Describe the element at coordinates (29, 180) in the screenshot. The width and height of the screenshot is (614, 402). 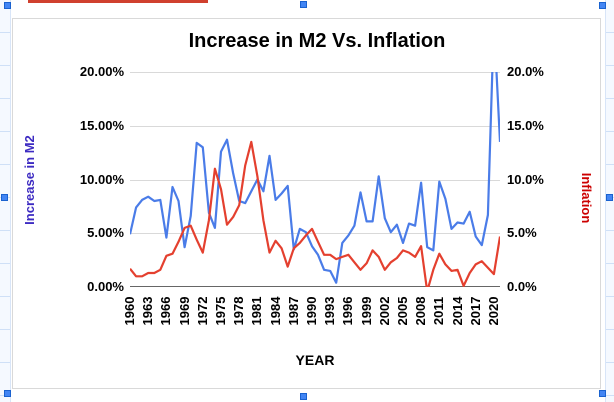
I see `left-axis-title: Increase in M2` at that location.